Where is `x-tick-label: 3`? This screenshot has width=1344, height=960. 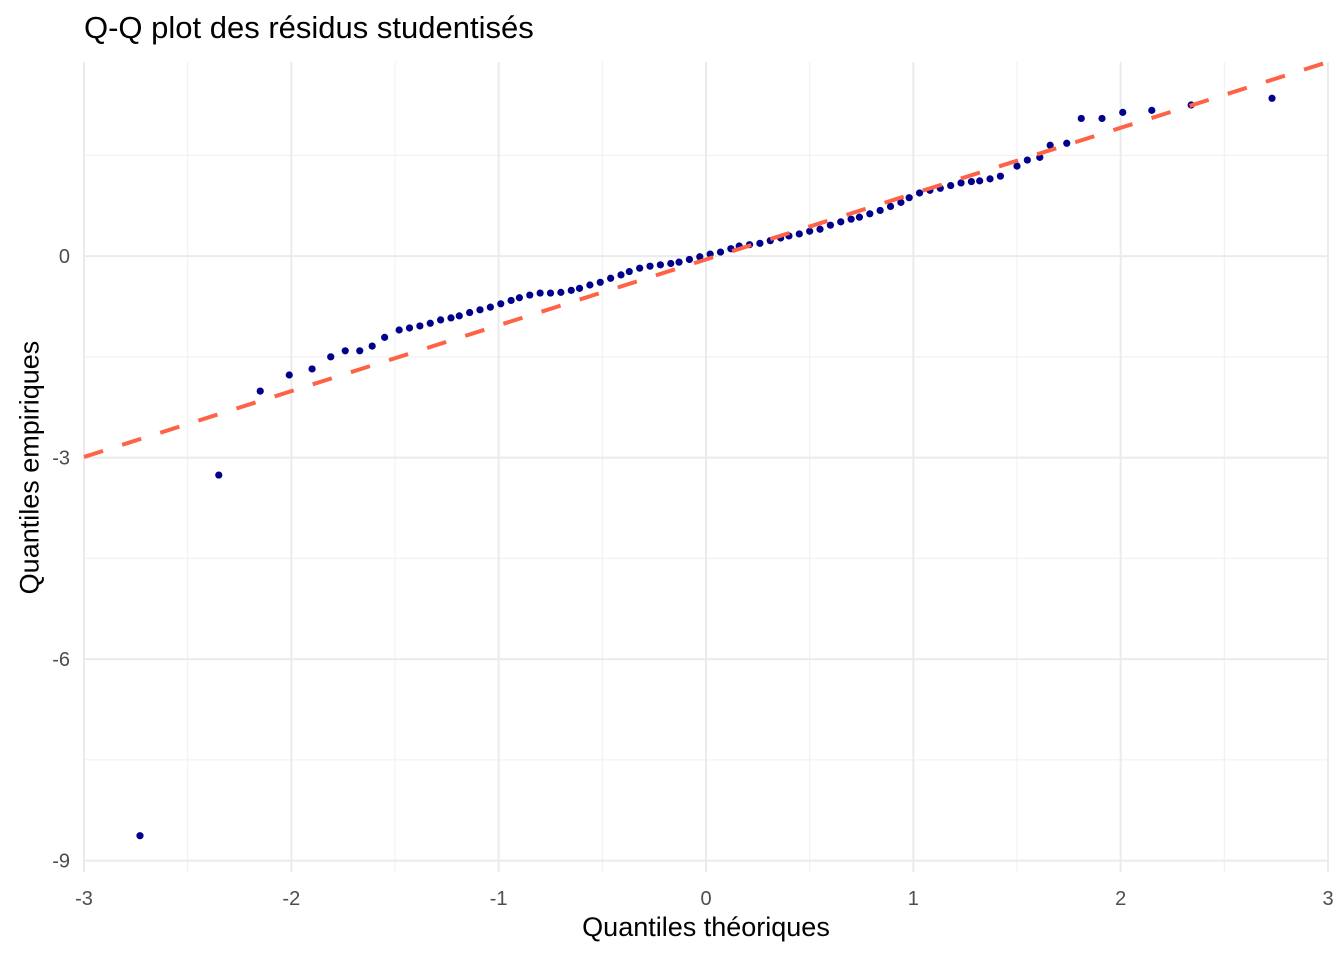 x-tick-label: 3 is located at coordinates (1327, 899).